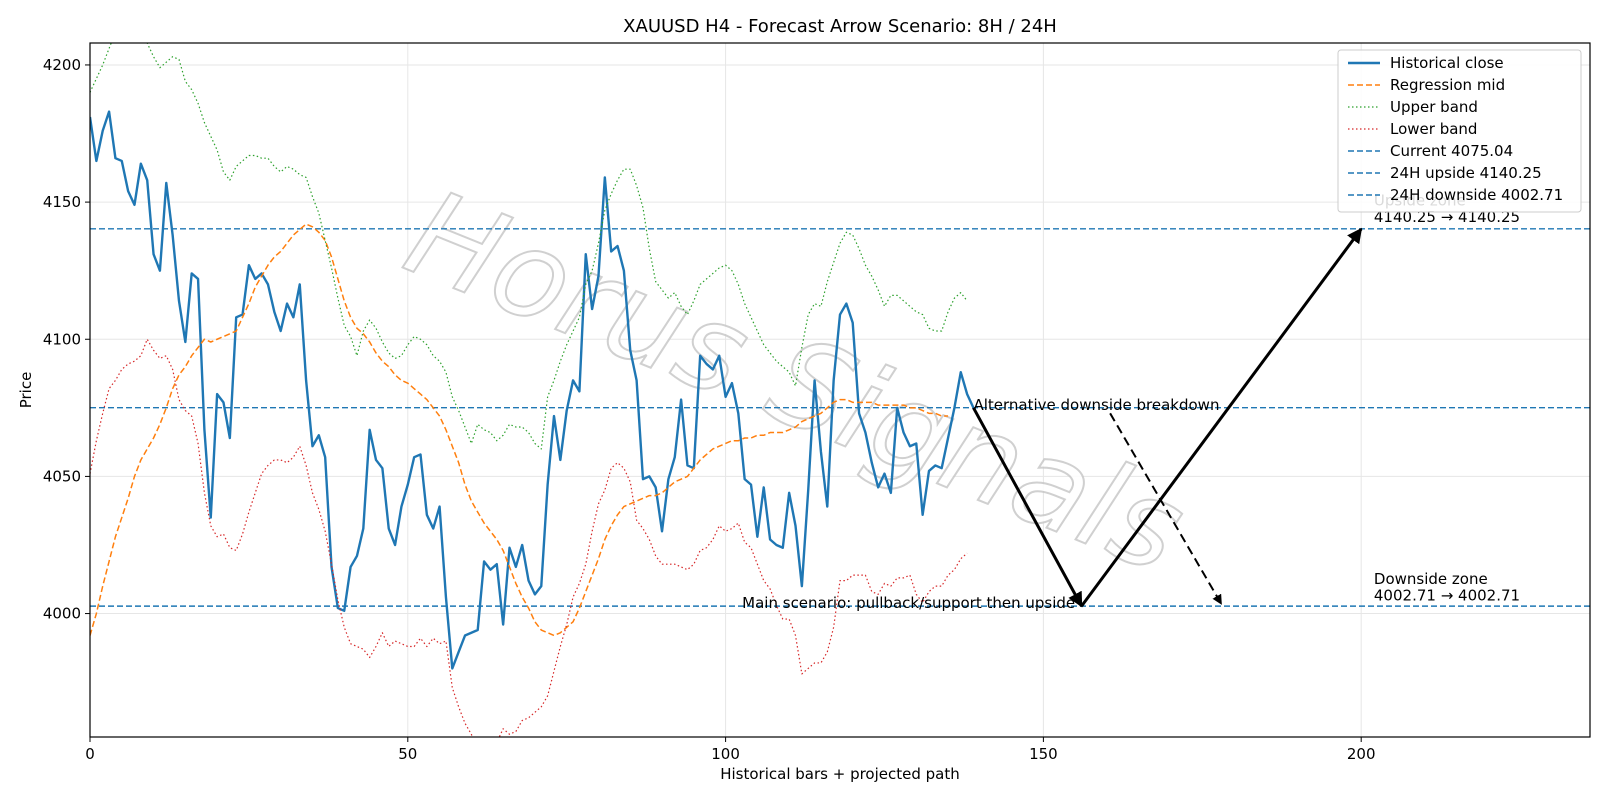 Image resolution: width=1600 pixels, height=800 pixels. What do you see at coordinates (1447, 63) in the screenshot?
I see `legend-entry-label: Historical close` at bounding box center [1447, 63].